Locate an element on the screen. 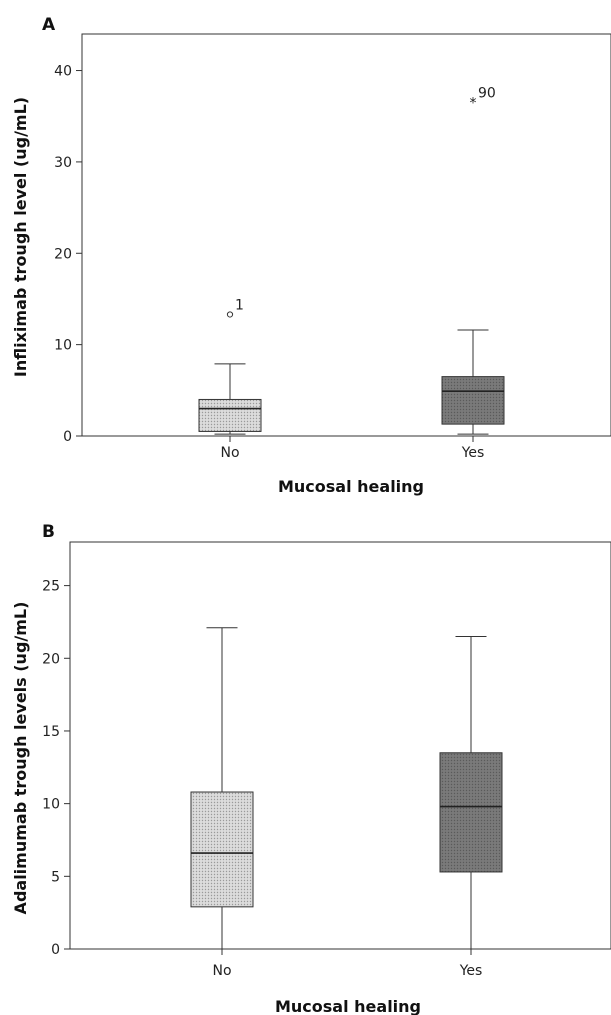 This screenshot has width=611, height=1015. x-axis-title-b: Mucosal healing is located at coordinates (348, 1006).